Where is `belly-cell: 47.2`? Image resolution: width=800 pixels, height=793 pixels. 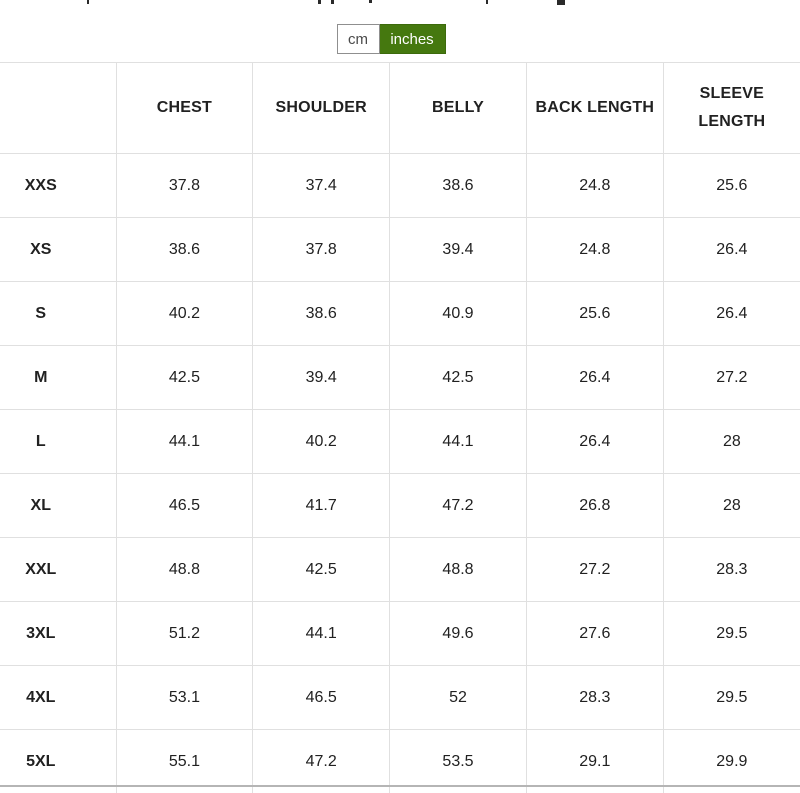
belly-cell: 47.2 is located at coordinates (458, 506).